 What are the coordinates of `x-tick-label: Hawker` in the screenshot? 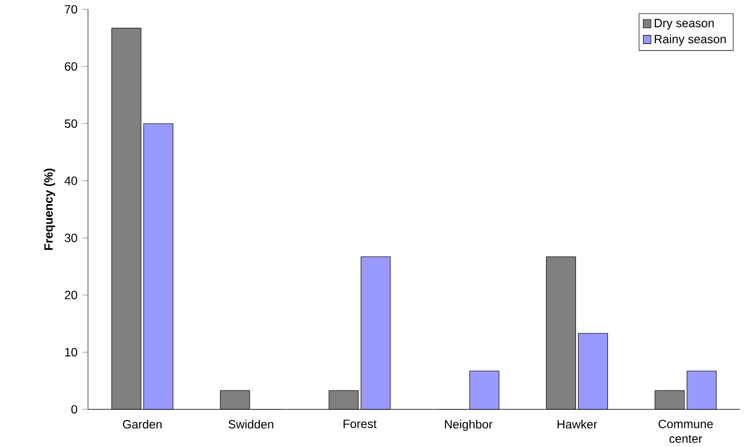 It's located at (578, 424).